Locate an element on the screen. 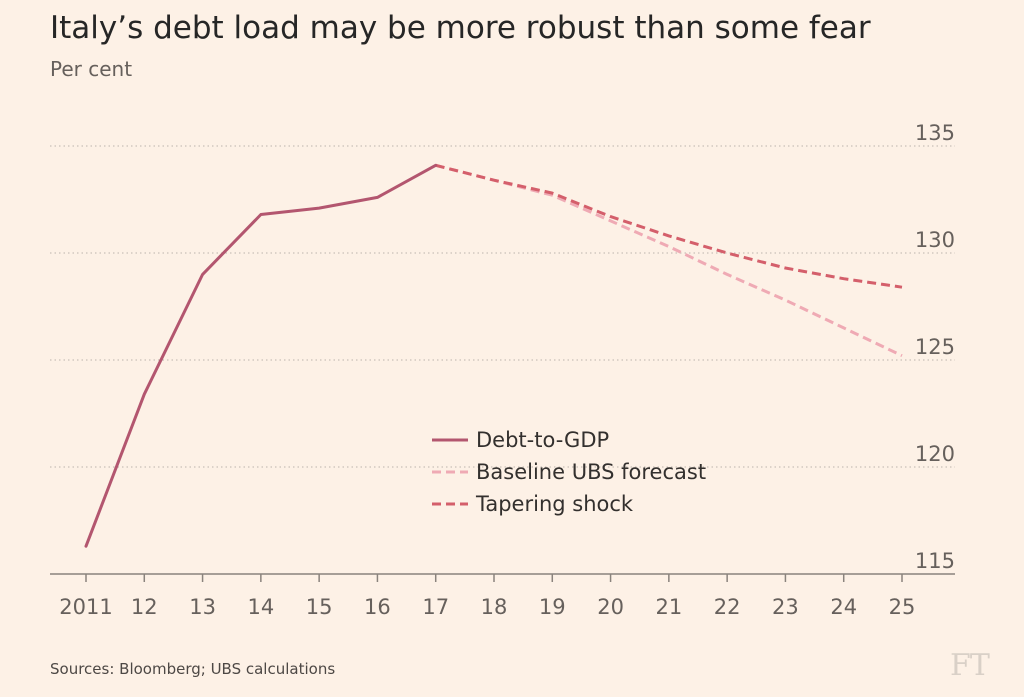 Image resolution: width=1024 pixels, height=697 pixels. ft-logo: FT is located at coordinates (970, 665).